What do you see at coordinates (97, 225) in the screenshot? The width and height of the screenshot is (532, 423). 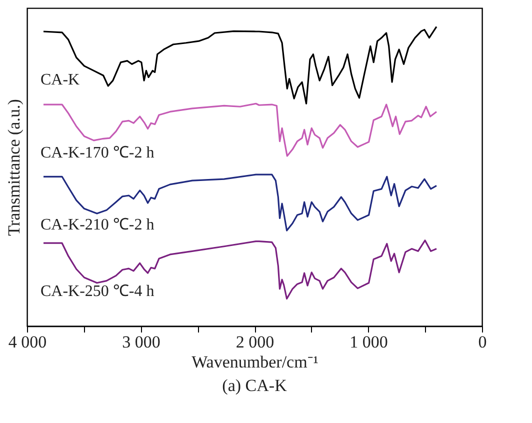 I see `series-label: CA-K-210 ℃-2 h` at bounding box center [97, 225].